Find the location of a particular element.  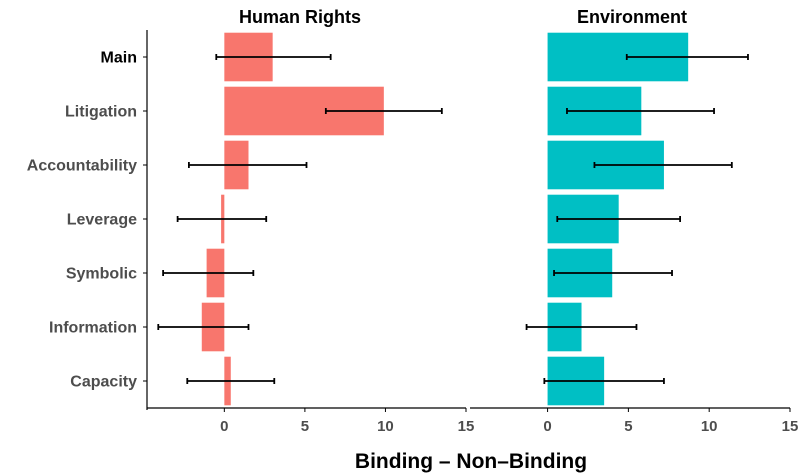

error-bar-human-rights-litigation is located at coordinates (383, 111).